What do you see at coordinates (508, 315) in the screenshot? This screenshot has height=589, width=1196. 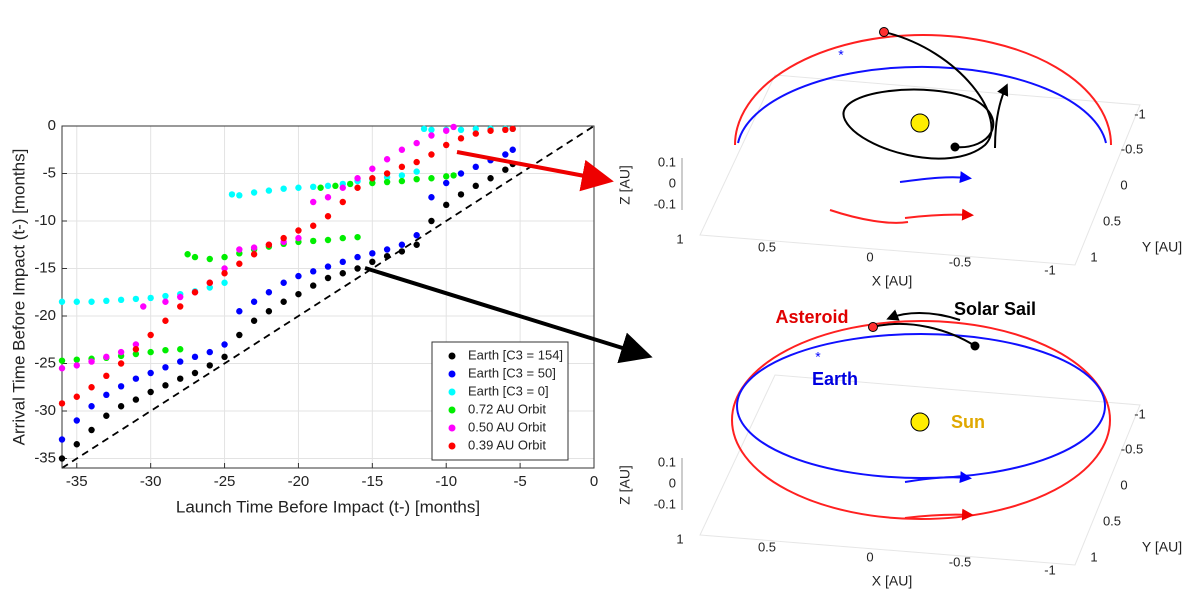 I see `pointer-arrow` at bounding box center [508, 315].